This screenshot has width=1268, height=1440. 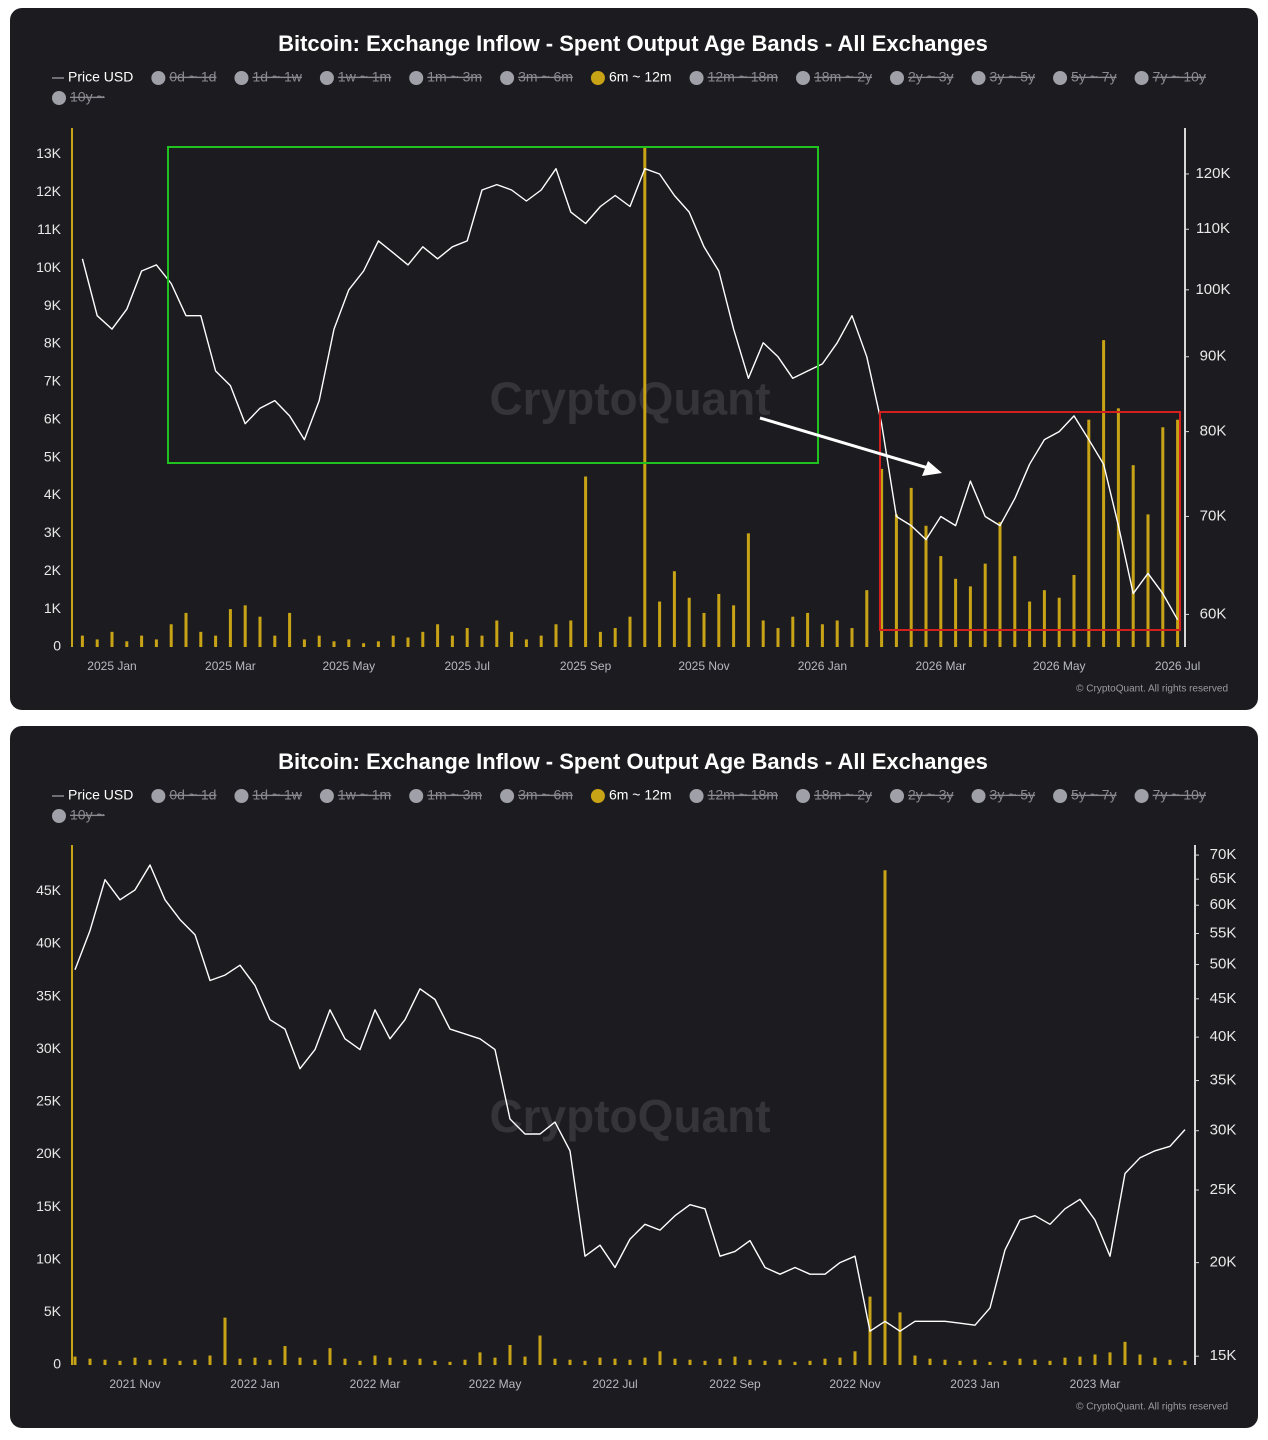 What do you see at coordinates (1223, 1262) in the screenshot?
I see `y2-tick-label: 20K` at bounding box center [1223, 1262].